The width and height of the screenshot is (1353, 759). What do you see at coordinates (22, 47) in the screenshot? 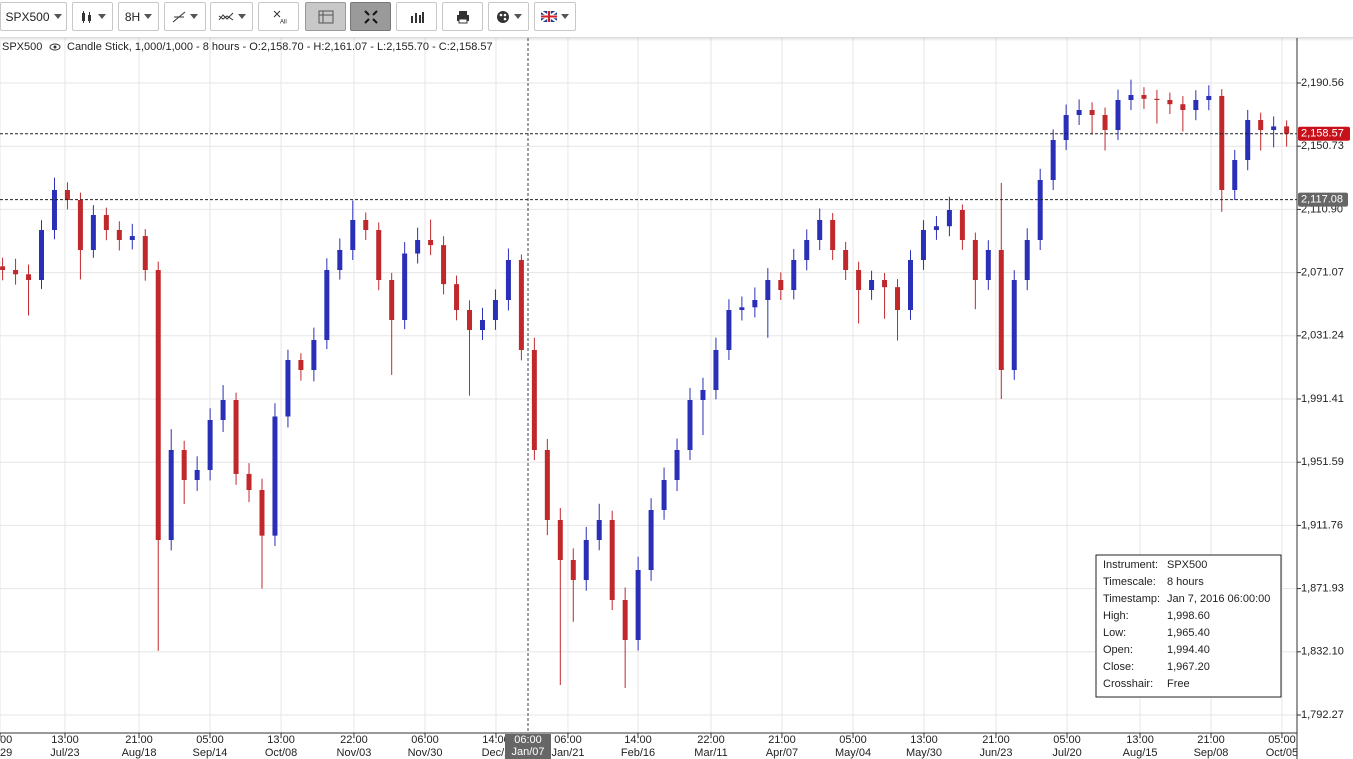
I see `legend-instrument: SPX500` at bounding box center [22, 47].